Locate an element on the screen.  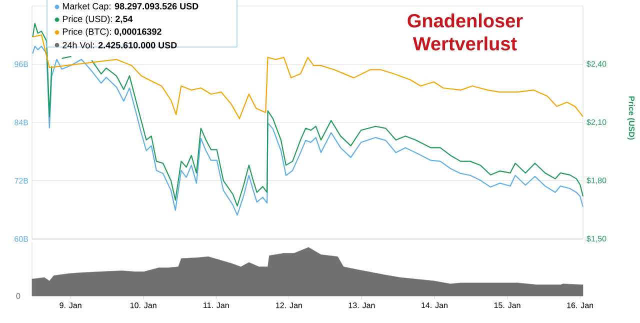
y-tick-label: 96B is located at coordinates (21, 64).